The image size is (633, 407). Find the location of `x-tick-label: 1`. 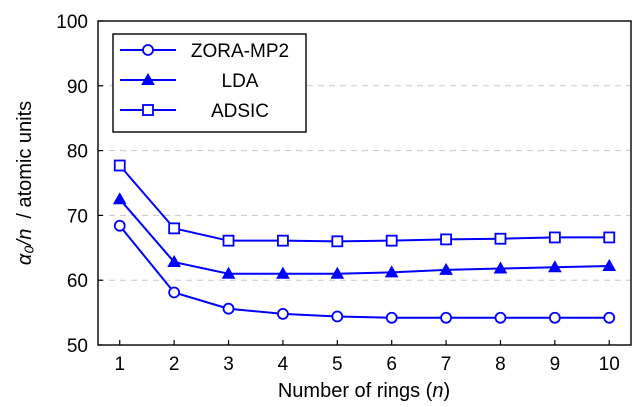

x-tick-label: 1 is located at coordinates (119, 364).